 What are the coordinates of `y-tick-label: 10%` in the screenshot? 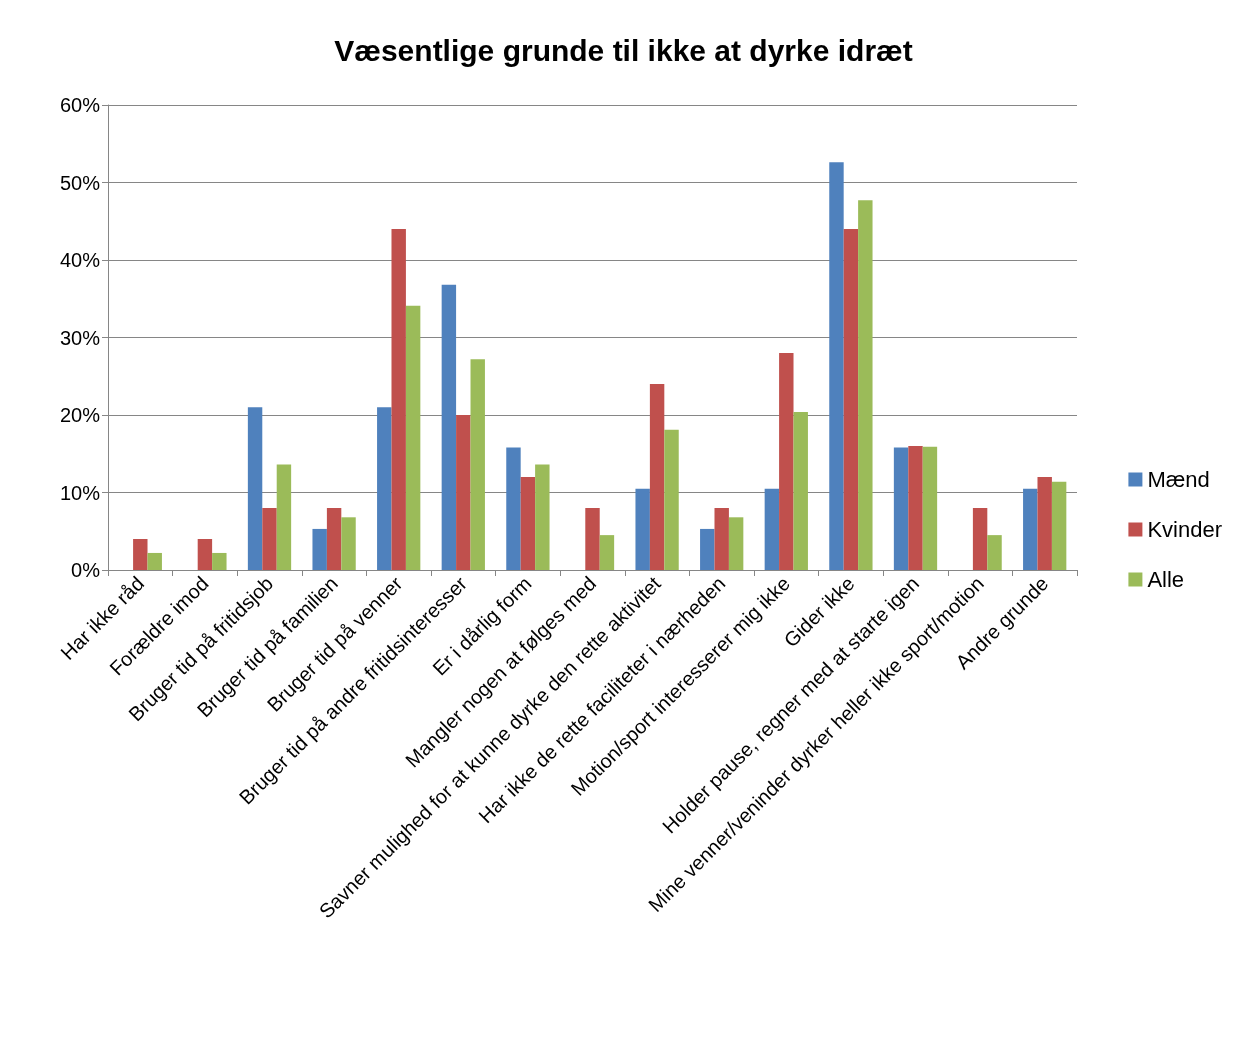 It's located at (80, 492).